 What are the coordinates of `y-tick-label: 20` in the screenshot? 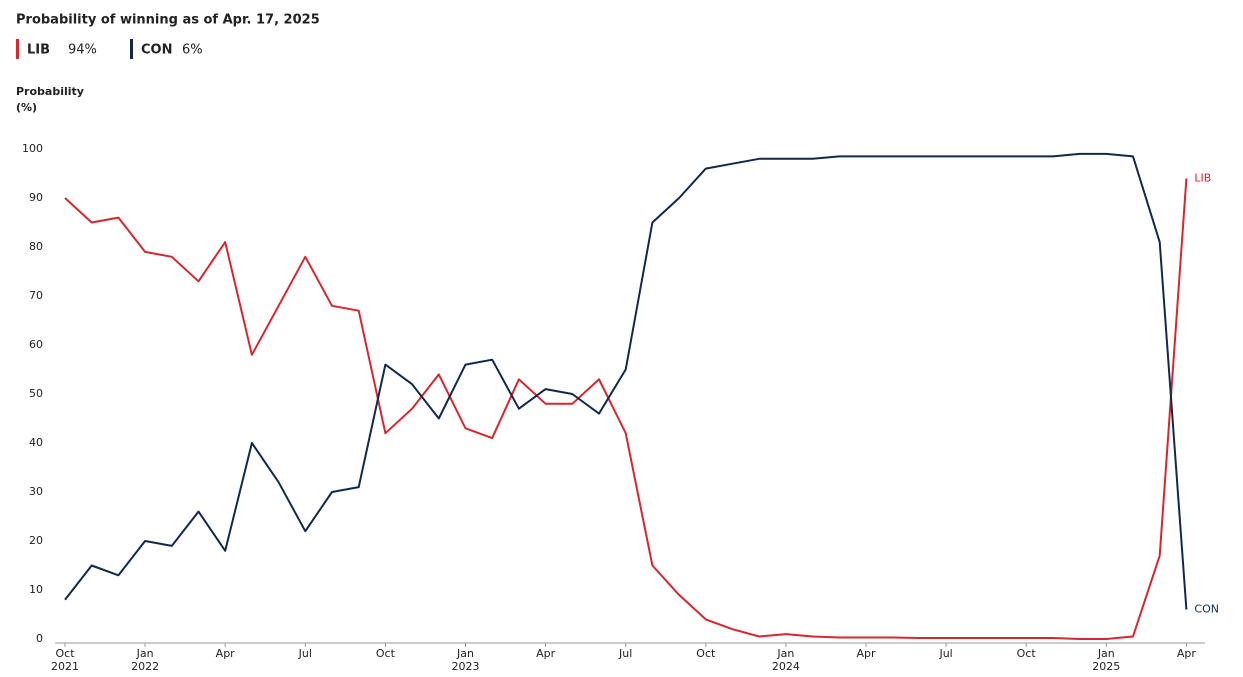 It's located at (36, 540).